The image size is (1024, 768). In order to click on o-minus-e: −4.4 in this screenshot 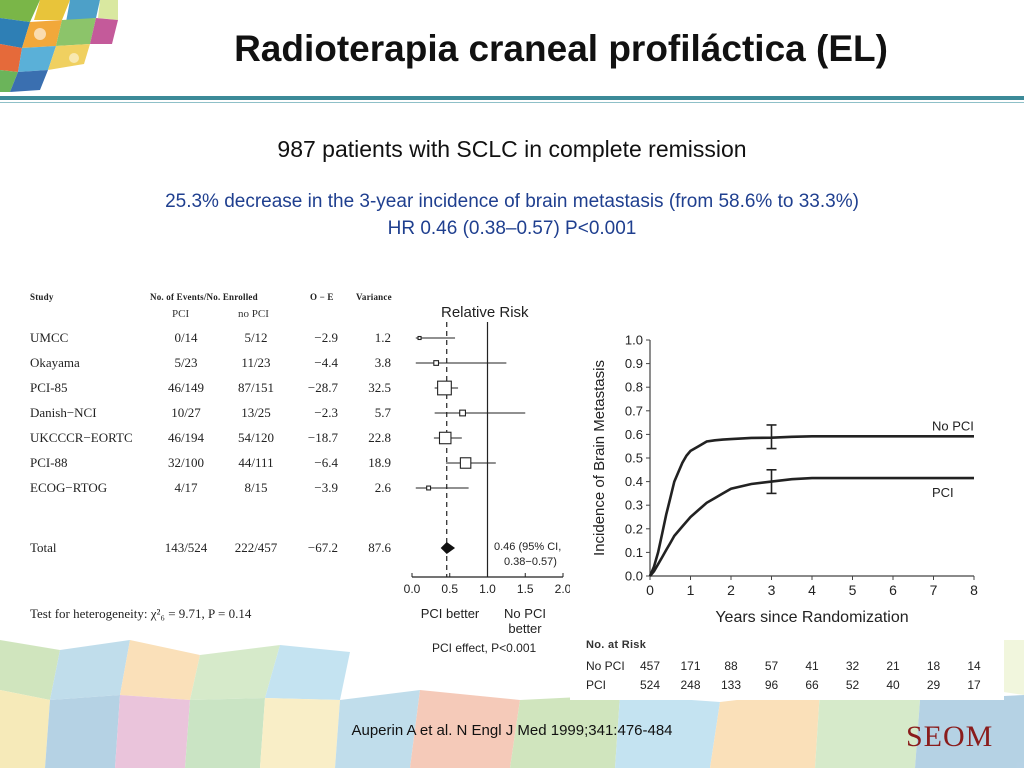, I will do `click(326, 362)`.